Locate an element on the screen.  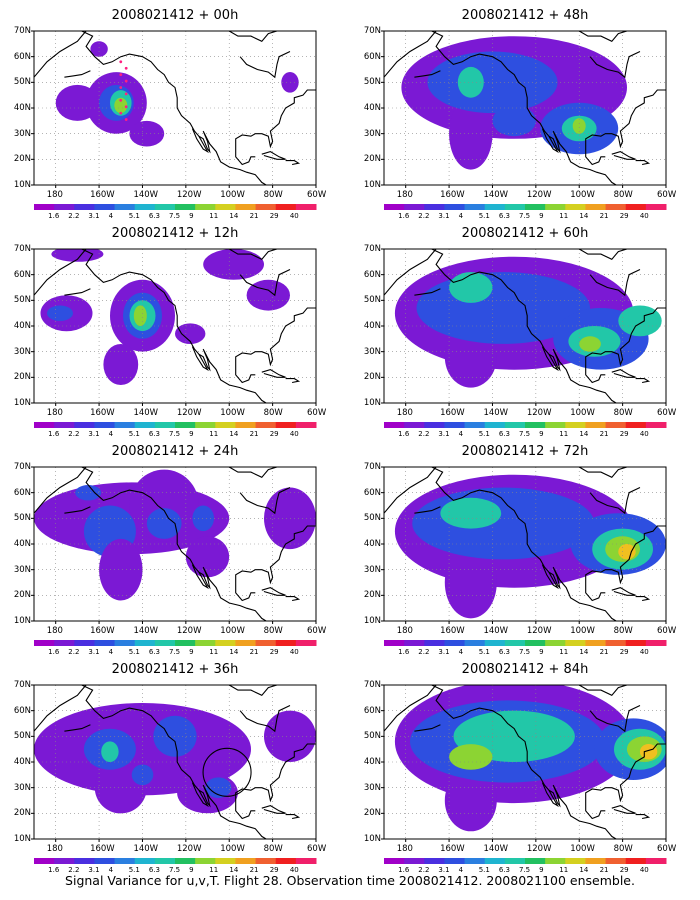
latitude-label: 50N is located at coordinates (372, 736).